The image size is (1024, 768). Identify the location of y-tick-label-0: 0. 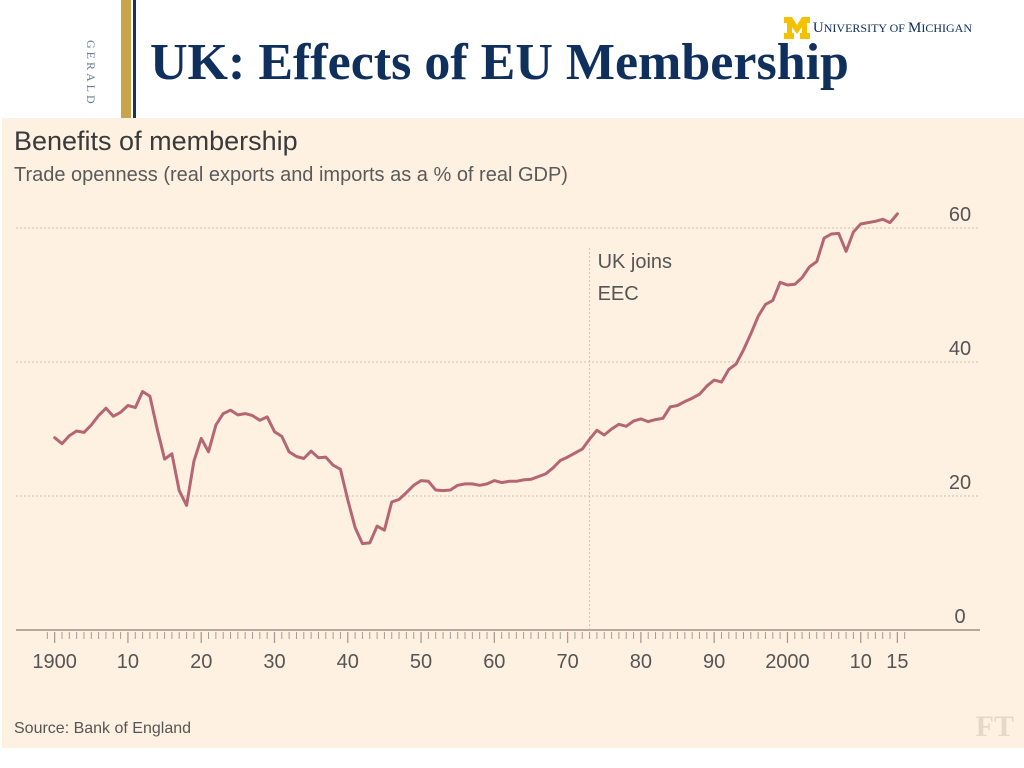
(959, 617).